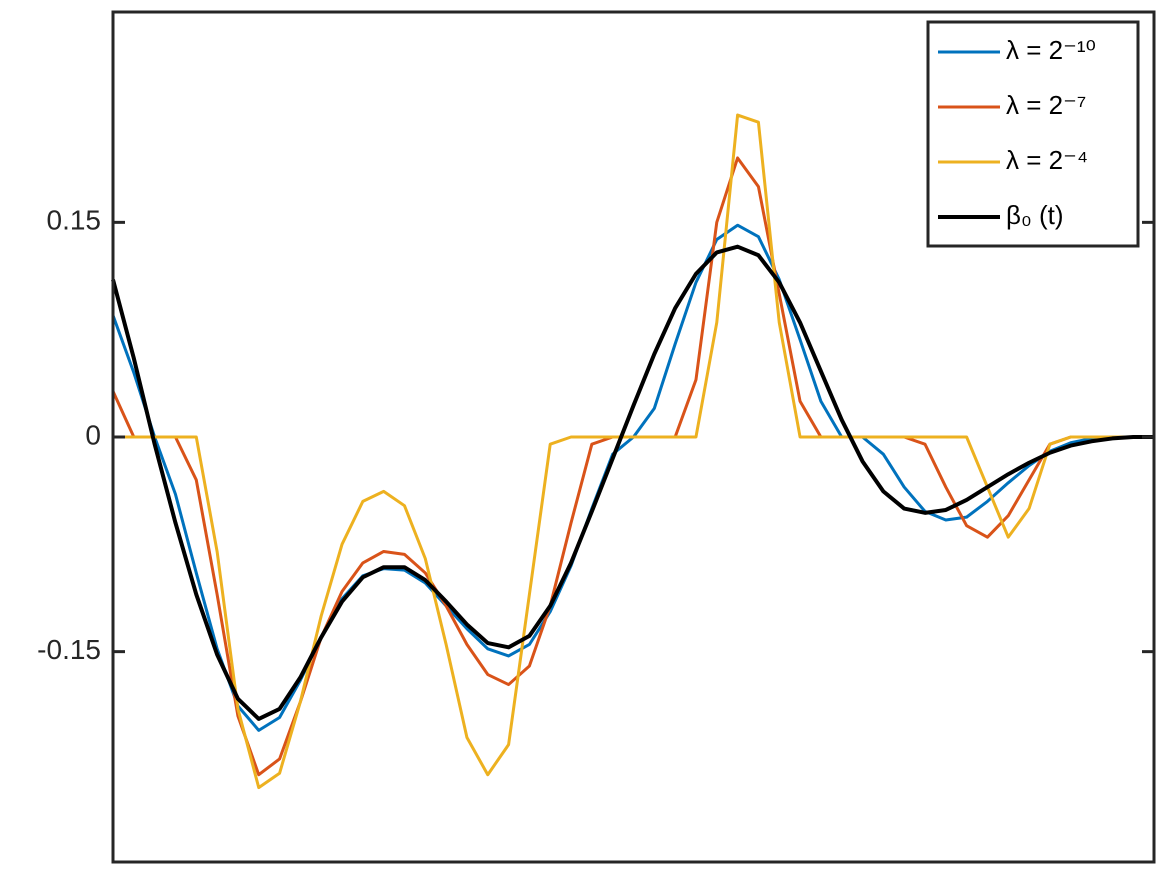 The height and width of the screenshot is (880, 1167). Describe the element at coordinates (1046, 105) in the screenshot. I see `legend-label: λ = 2⁻⁷` at that location.